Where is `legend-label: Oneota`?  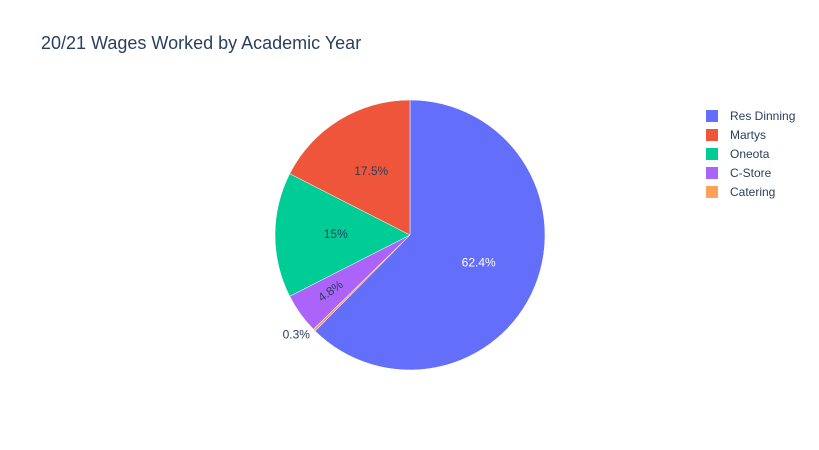
legend-label: Oneota is located at coordinates (750, 153).